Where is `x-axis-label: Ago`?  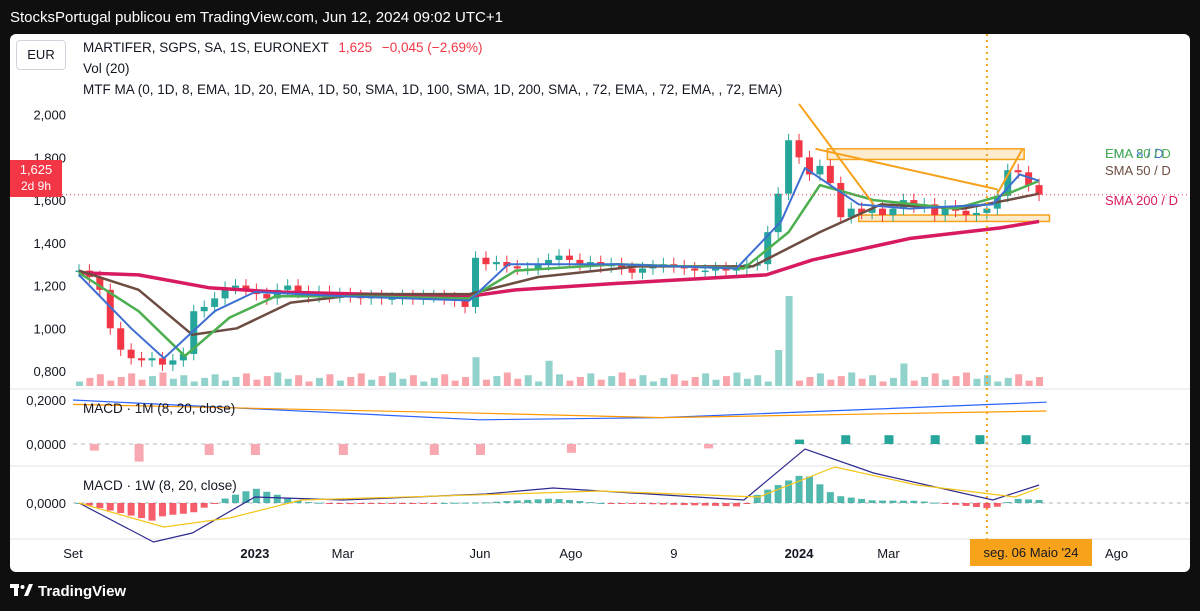 x-axis-label: Ago is located at coordinates (570, 553).